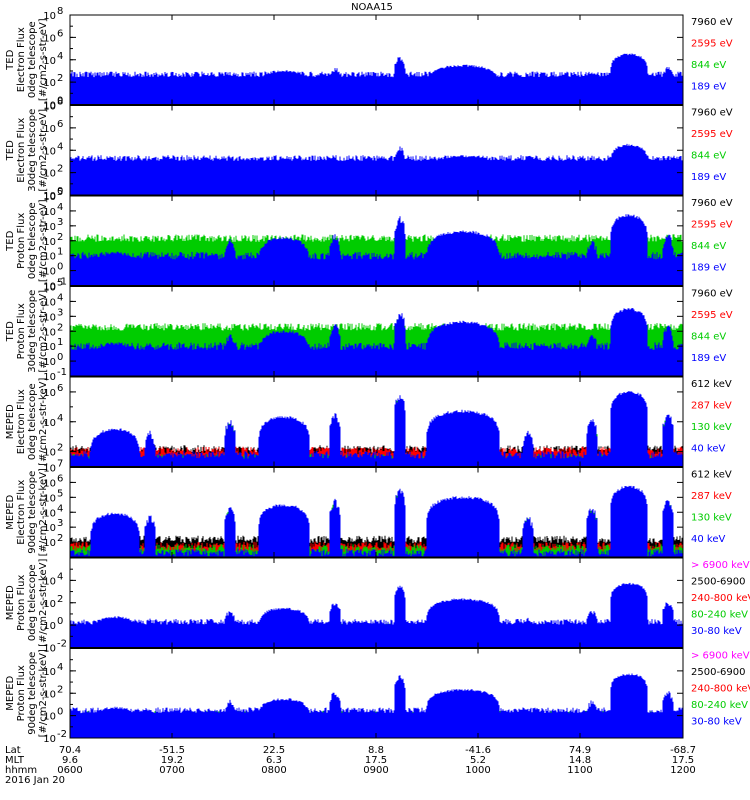 The height and width of the screenshot is (800, 750). Describe the element at coordinates (60, 464) in the screenshot. I see `y-tick-exponent: 7` at that location.